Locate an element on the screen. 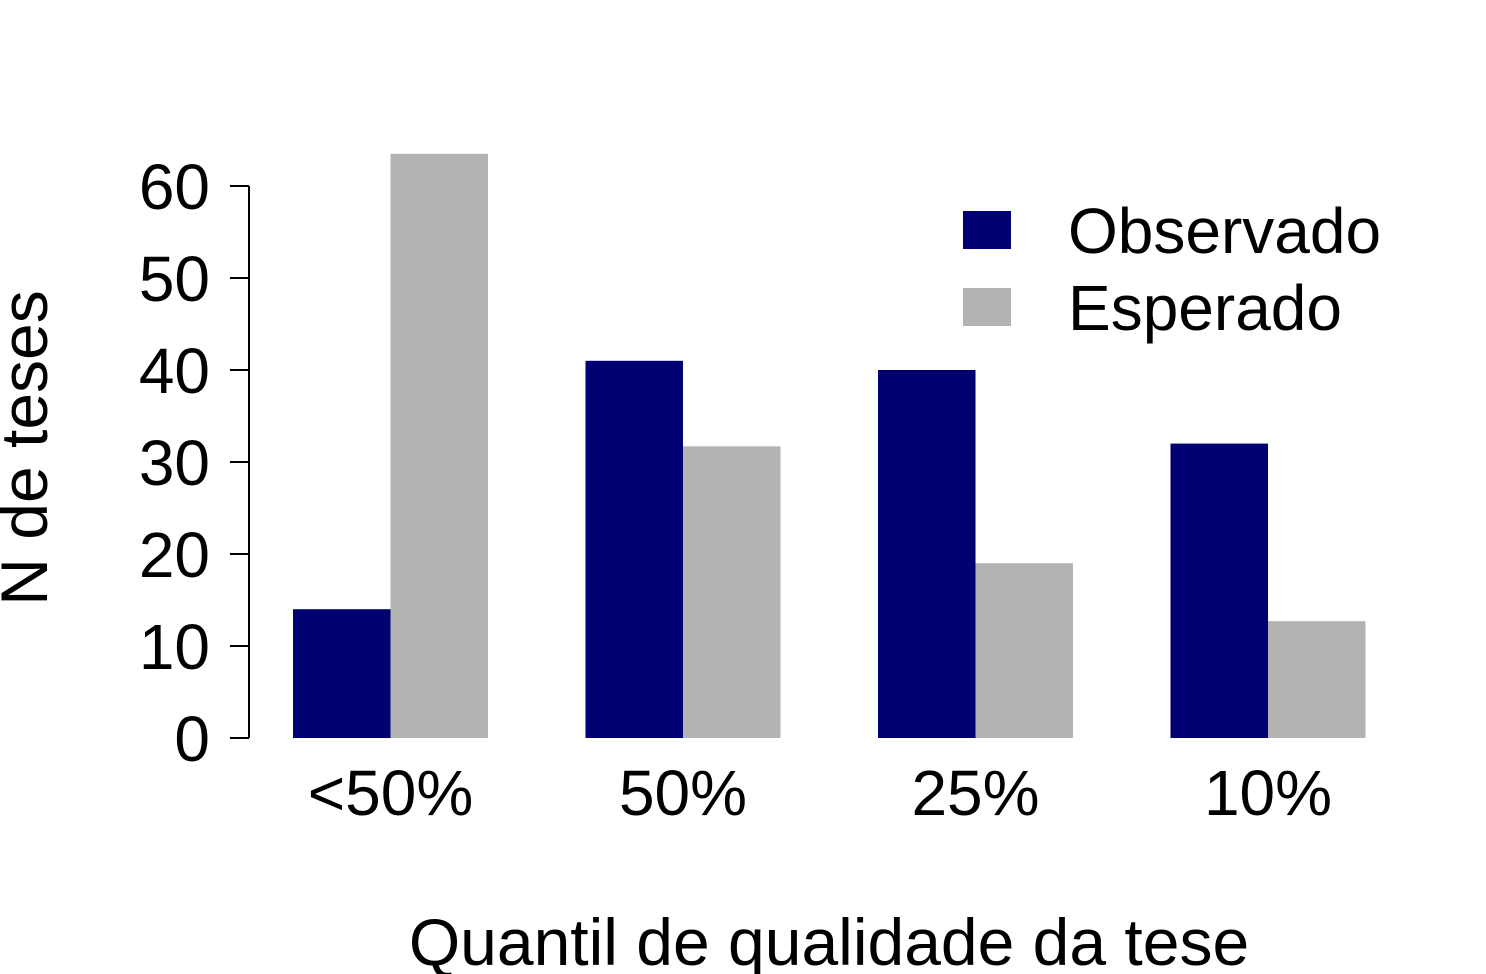  y-tick-label: 50 is located at coordinates (174, 279).